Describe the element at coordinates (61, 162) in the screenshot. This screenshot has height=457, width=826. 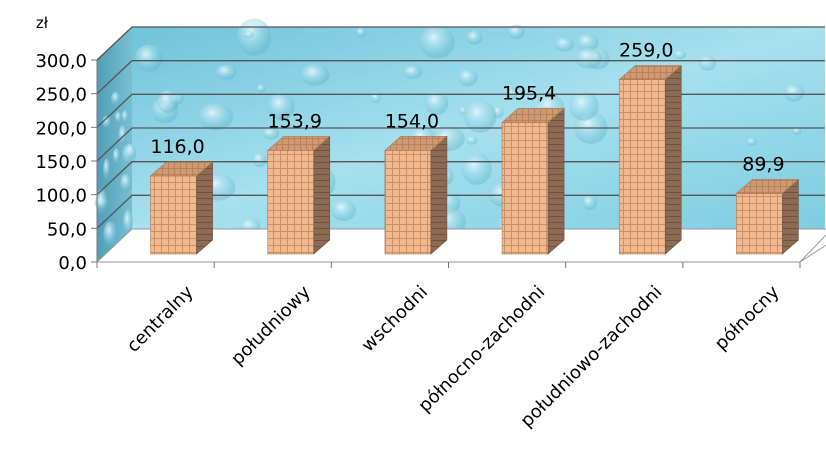
I see `y-tick-label: 150,0` at that location.